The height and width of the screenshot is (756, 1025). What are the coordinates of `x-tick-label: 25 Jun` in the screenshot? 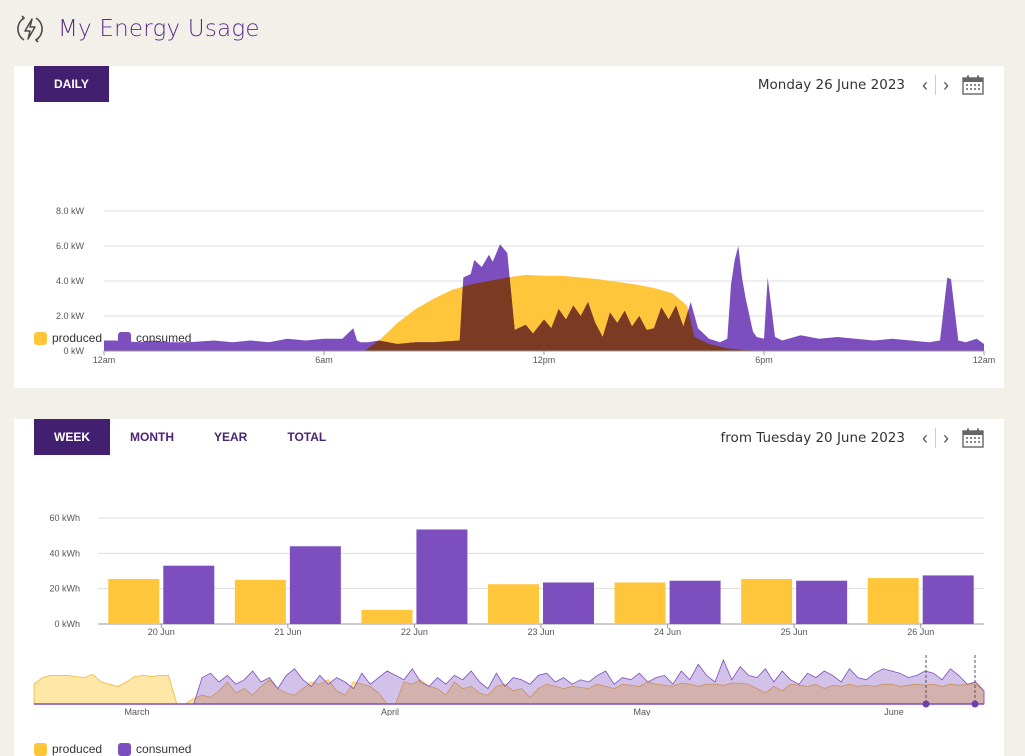 It's located at (794, 632).